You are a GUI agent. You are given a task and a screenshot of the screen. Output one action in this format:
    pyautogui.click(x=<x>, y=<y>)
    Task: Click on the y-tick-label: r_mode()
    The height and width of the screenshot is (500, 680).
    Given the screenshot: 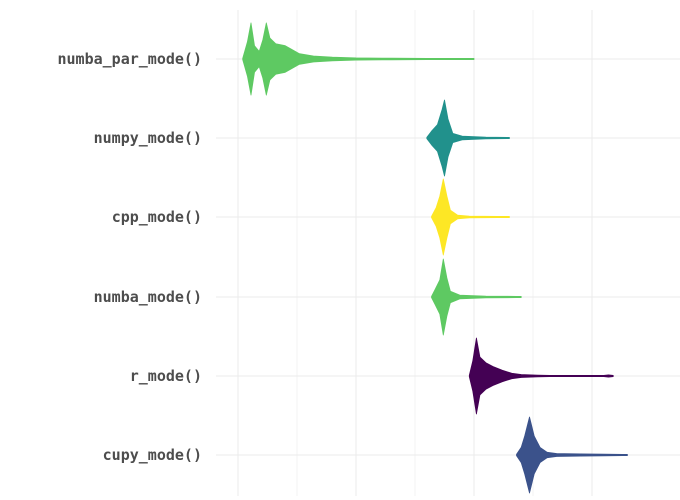 What is the action you would take?
    pyautogui.click(x=166, y=376)
    